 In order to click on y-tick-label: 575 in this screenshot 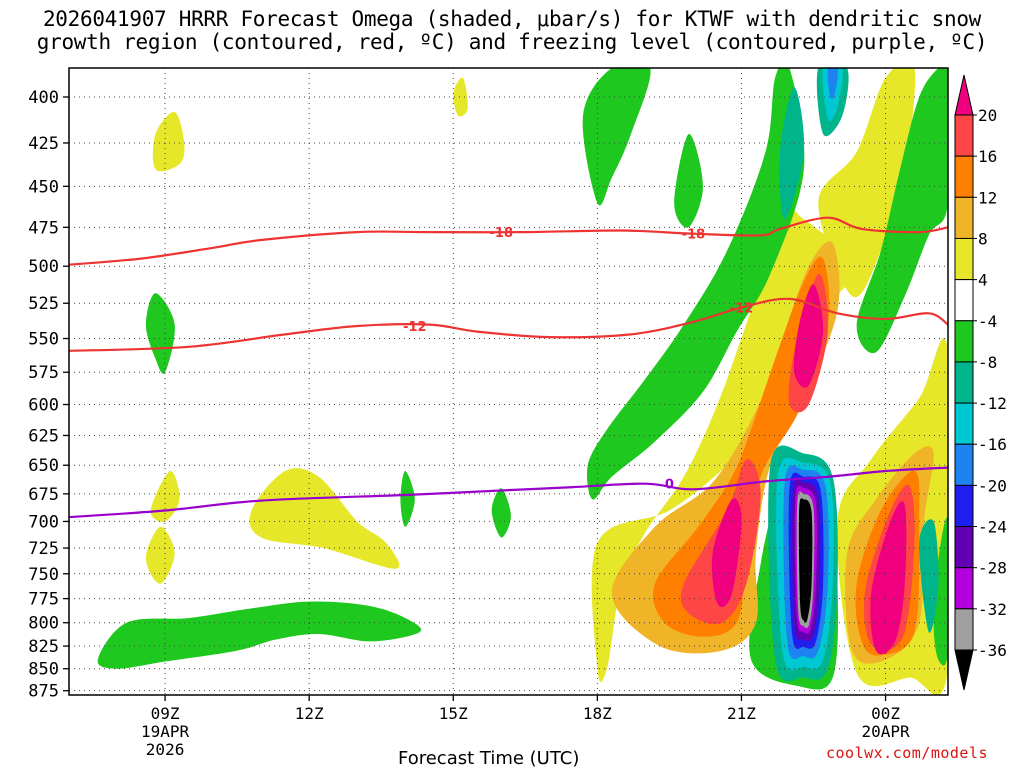, I will do `click(43, 373)`.